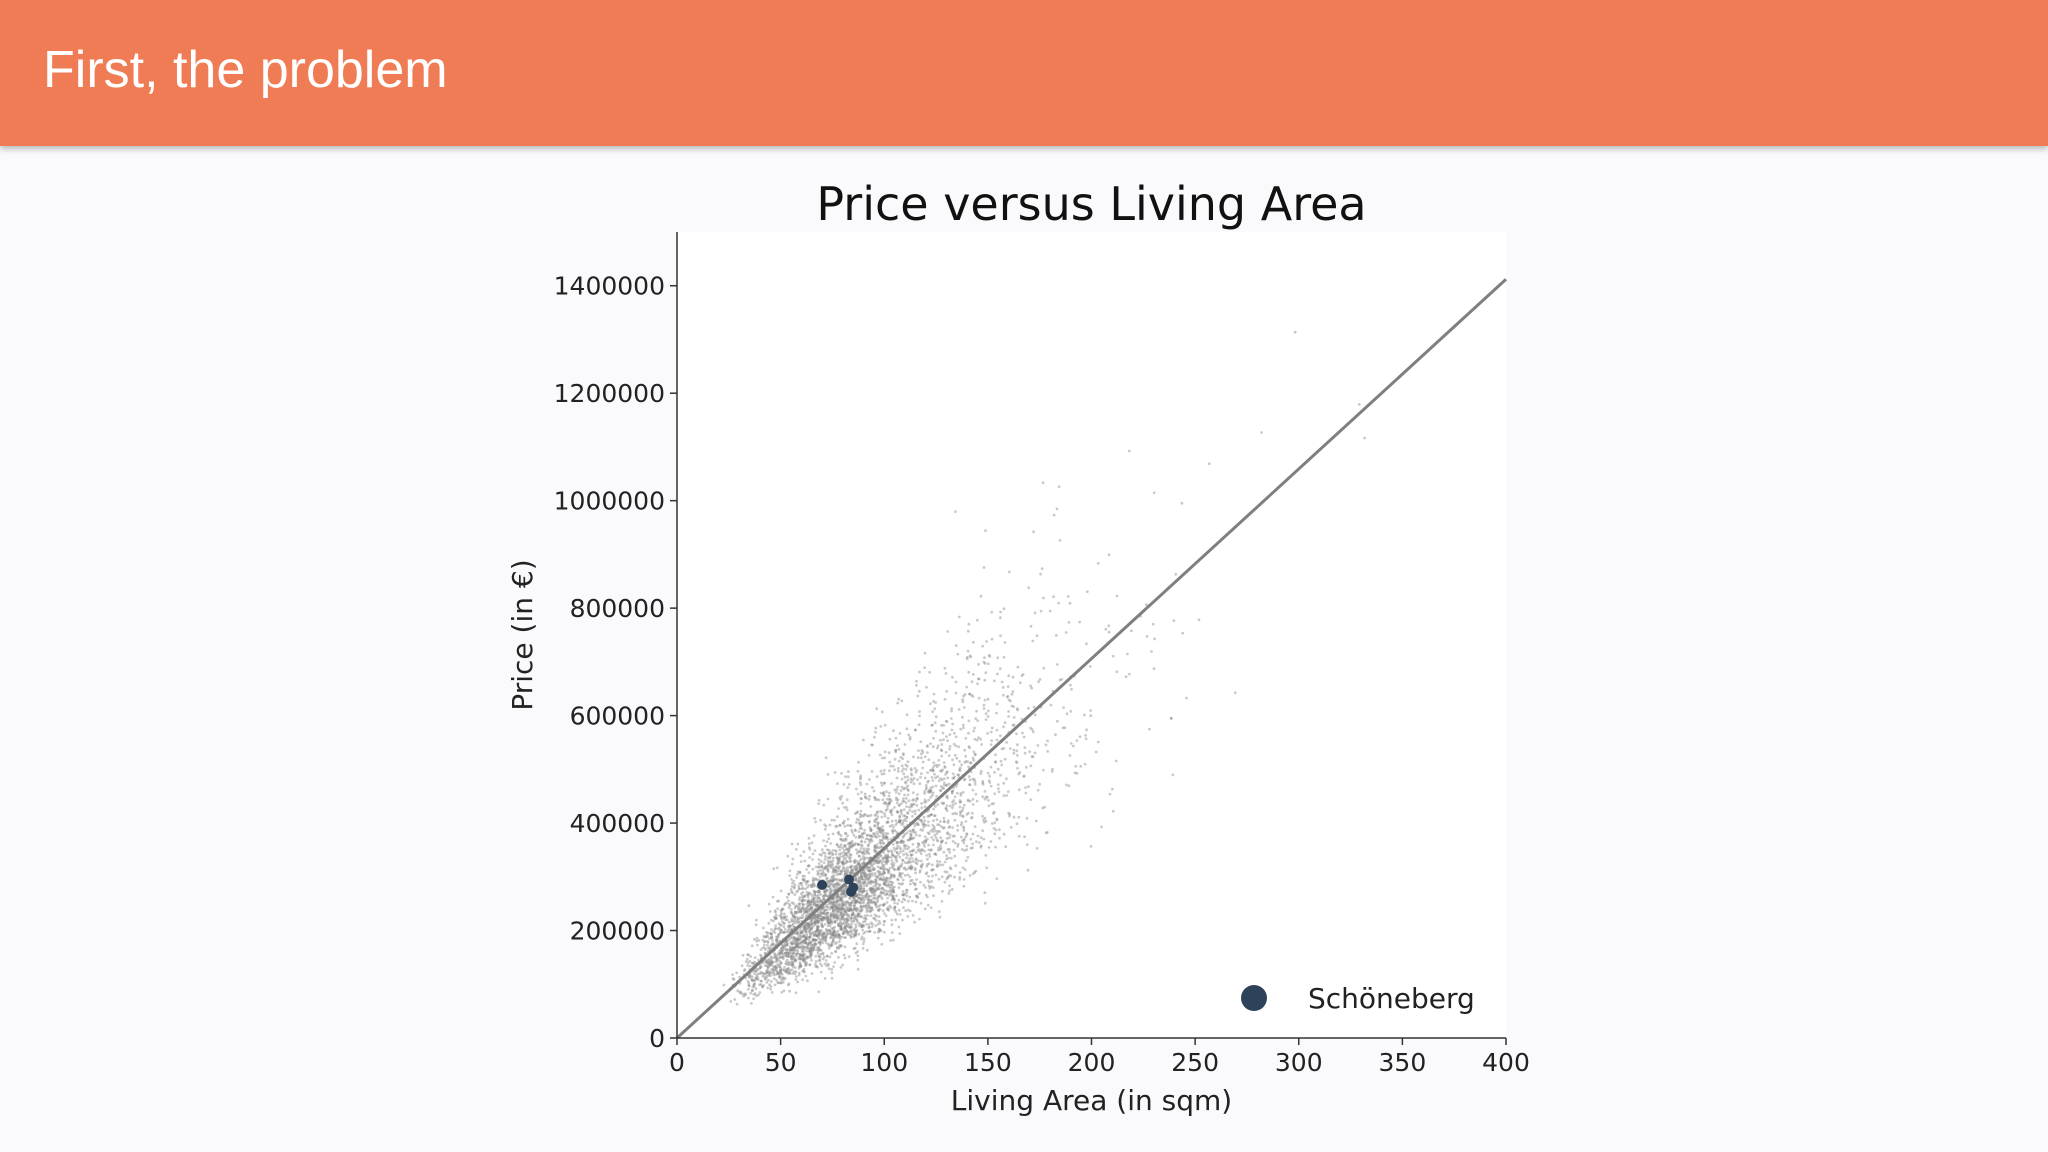  I want to click on chart-title: Price versus Living Area, so click(1091, 204).